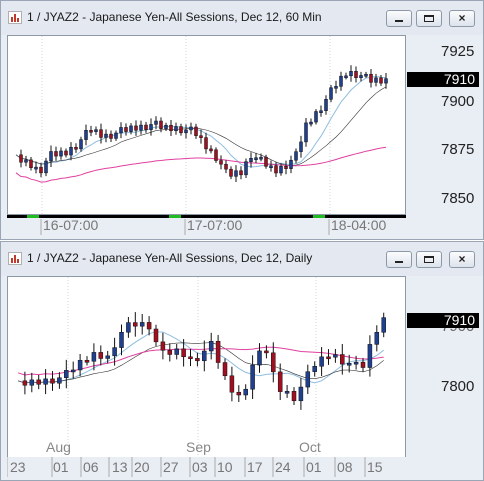 The image size is (484, 481). What do you see at coordinates (399, 21) in the screenshot?
I see `minimize-icon` at bounding box center [399, 21].